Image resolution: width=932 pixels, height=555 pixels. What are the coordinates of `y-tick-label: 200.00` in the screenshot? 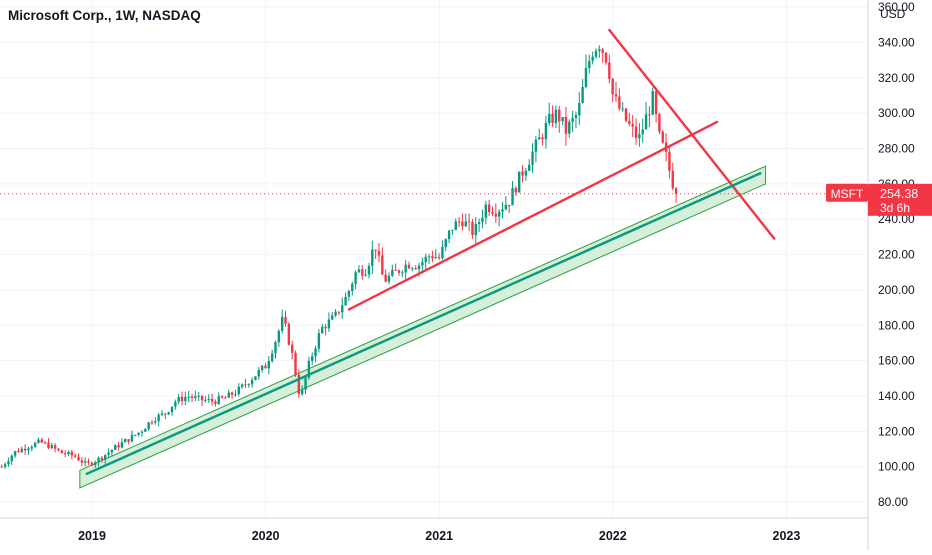 It's located at (896, 290).